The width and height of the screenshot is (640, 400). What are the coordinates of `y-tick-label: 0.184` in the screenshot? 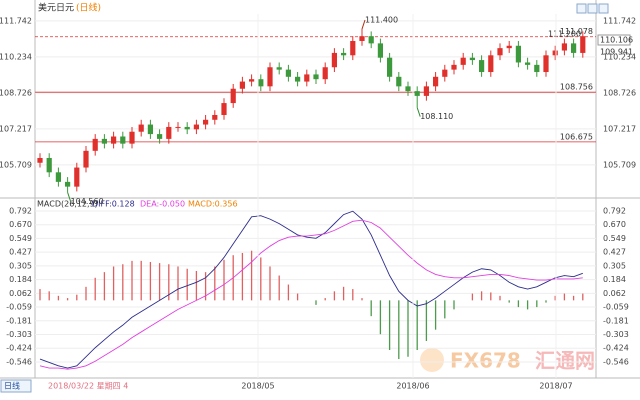 It's located at (20, 279).